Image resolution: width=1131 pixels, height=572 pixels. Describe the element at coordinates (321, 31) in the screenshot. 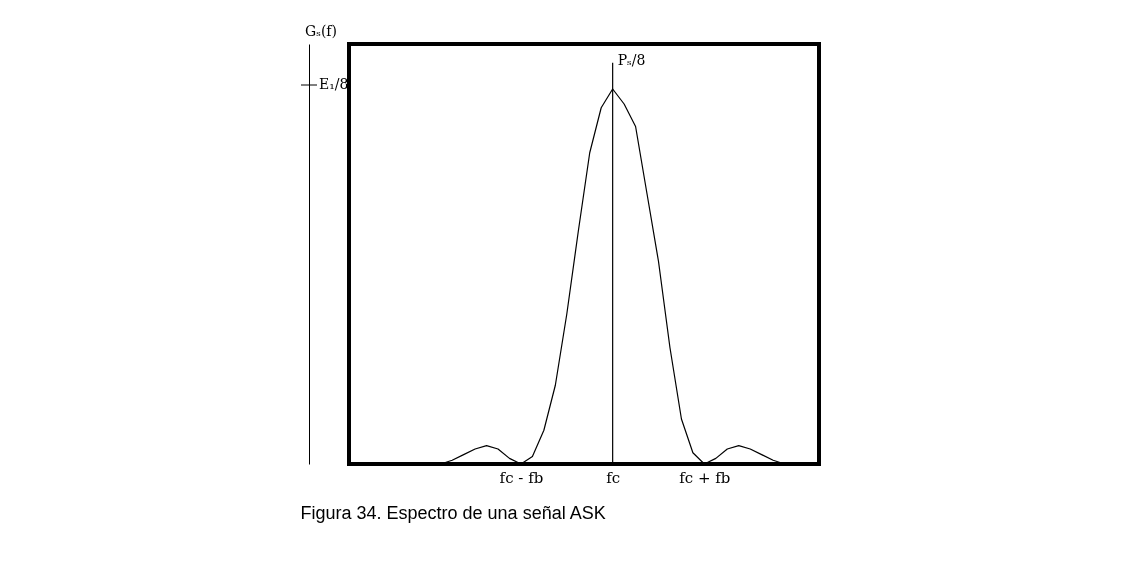

I see `text: Gₛ(f)` at that location.